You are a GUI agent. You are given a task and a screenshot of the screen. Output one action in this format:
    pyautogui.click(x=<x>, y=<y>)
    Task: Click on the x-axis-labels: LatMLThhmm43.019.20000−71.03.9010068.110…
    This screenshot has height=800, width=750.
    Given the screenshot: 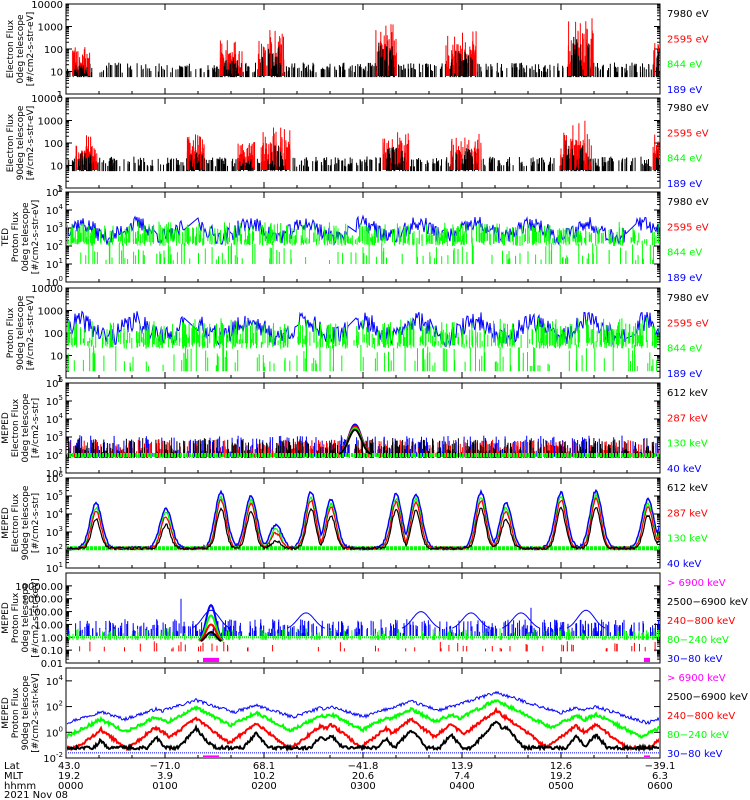 What is the action you would take?
    pyautogui.click(x=339, y=780)
    